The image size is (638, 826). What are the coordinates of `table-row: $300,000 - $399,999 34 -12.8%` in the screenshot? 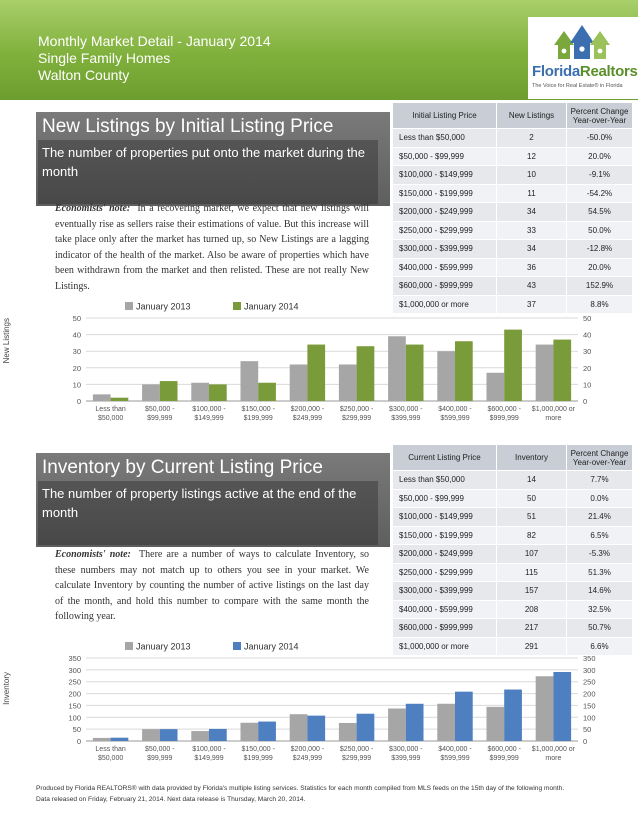 It's located at (512, 249).